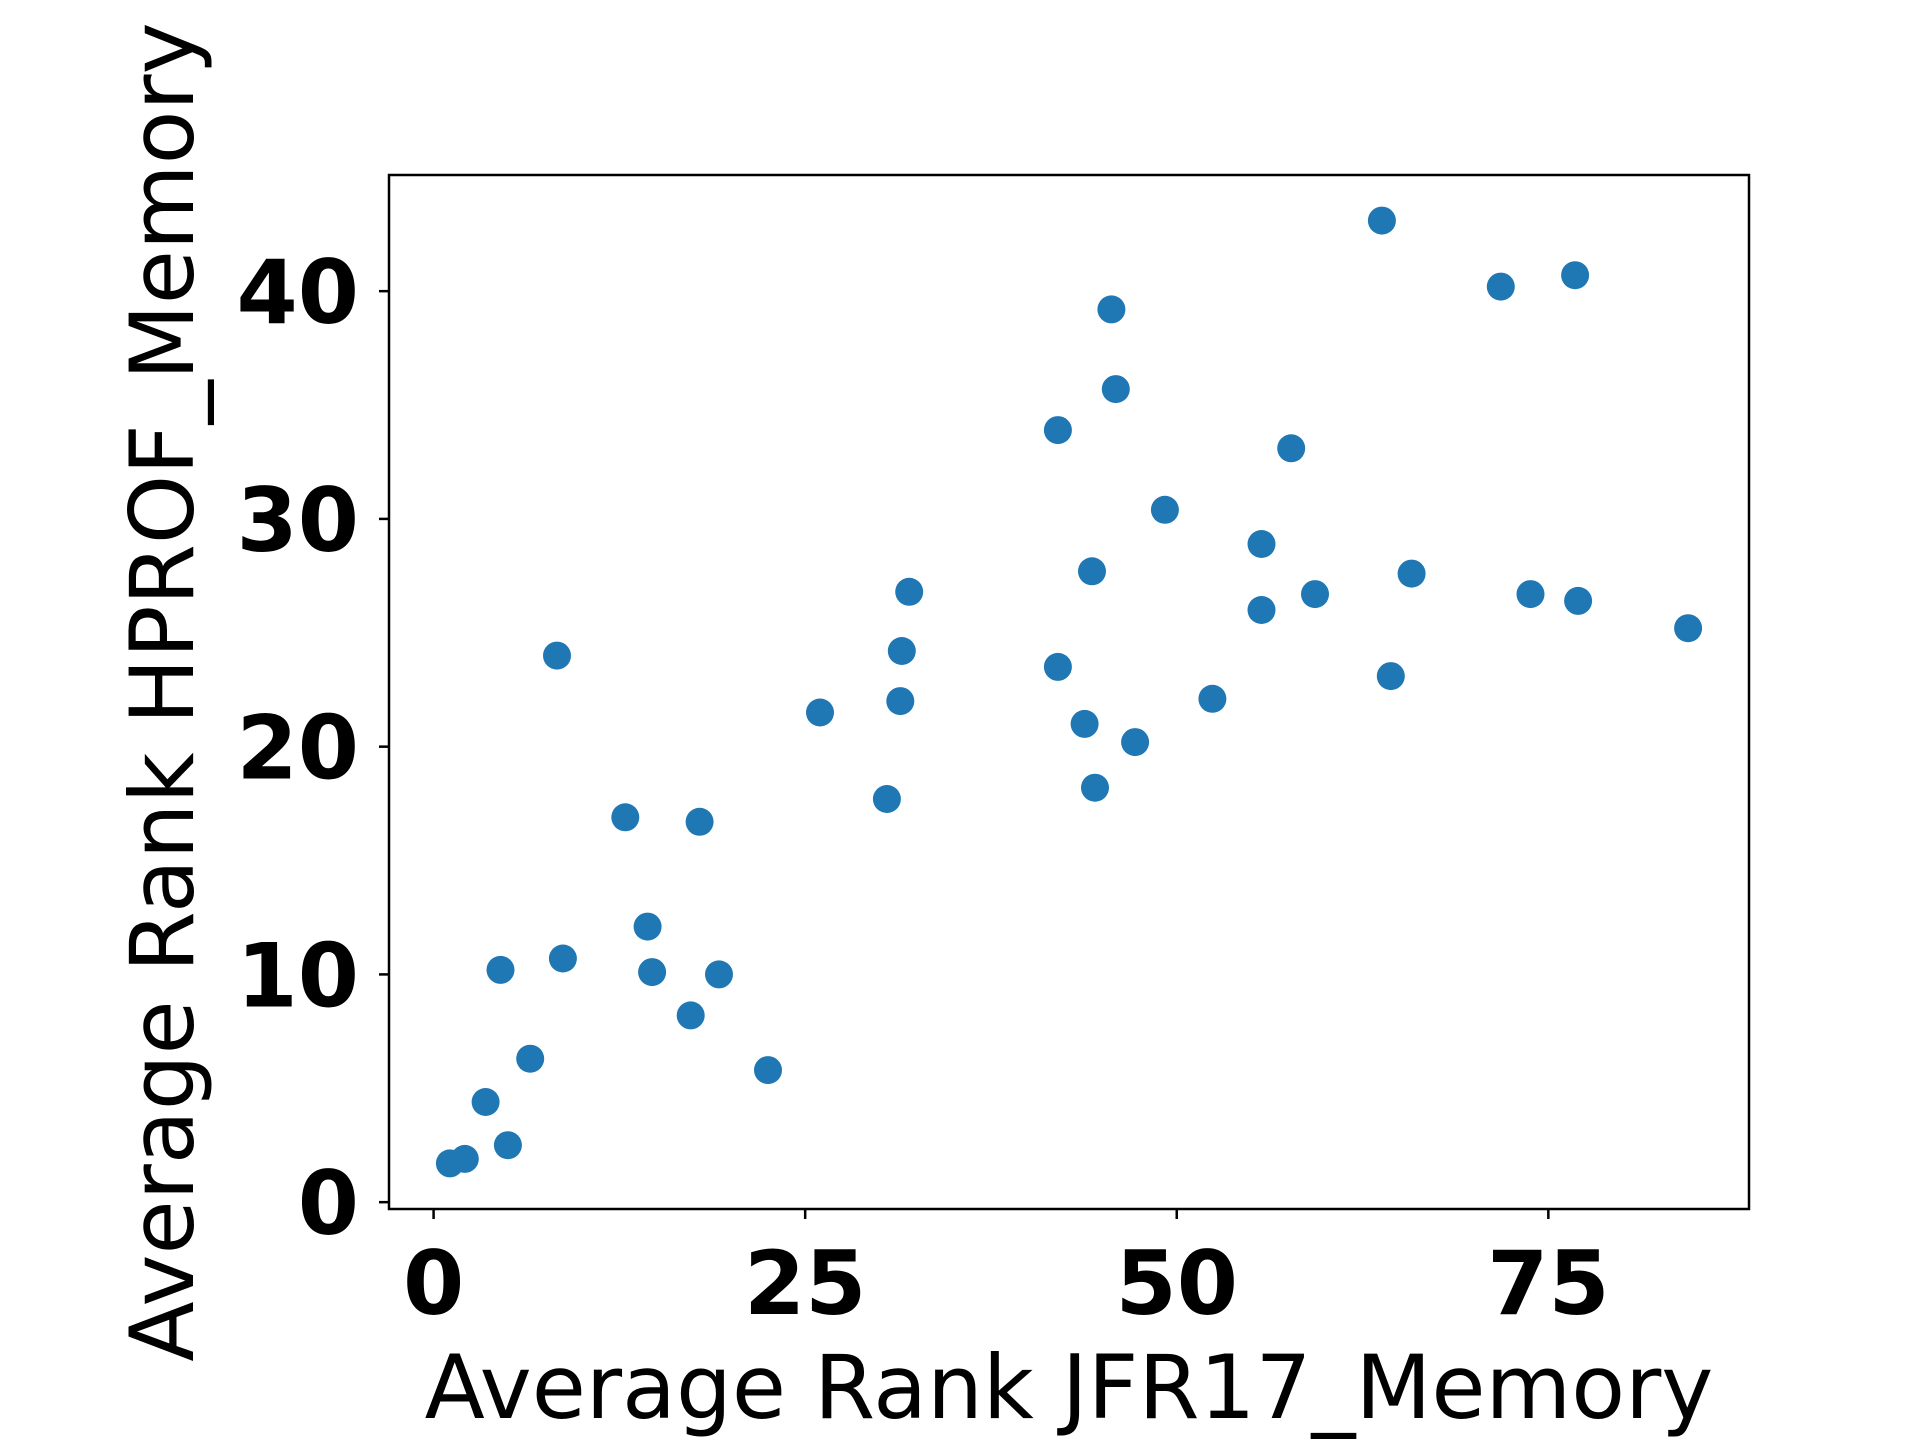 This screenshot has width=1920, height=1440. What do you see at coordinates (1177, 1283) in the screenshot?
I see `x-tick-label: 50` at bounding box center [1177, 1283].